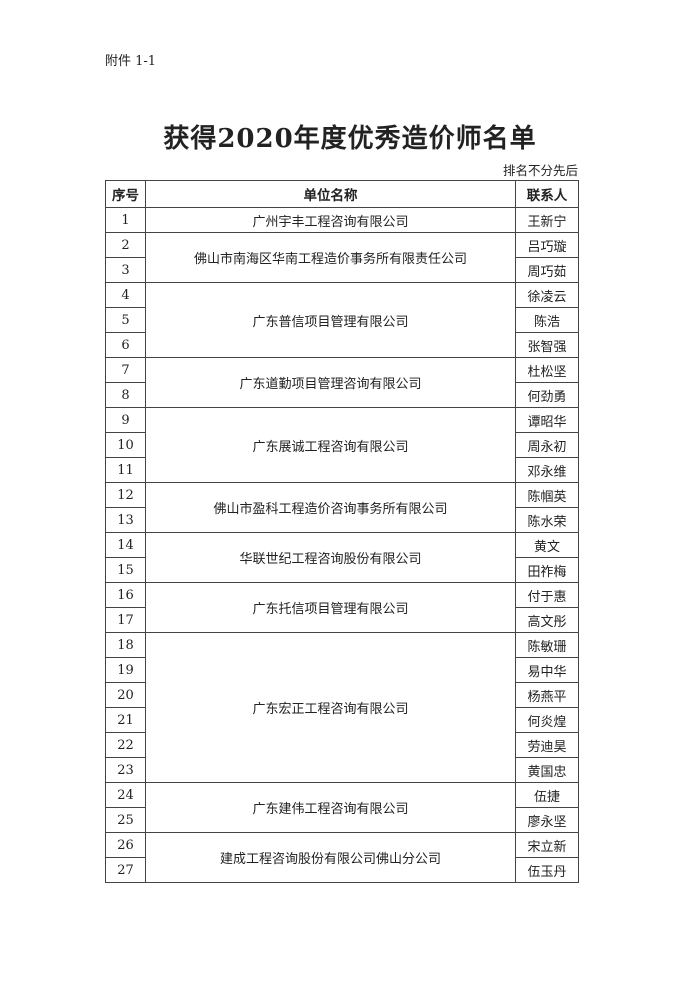 This screenshot has width=700, height=990. Describe the element at coordinates (125, 470) in the screenshot. I see `row-number: 11` at that location.